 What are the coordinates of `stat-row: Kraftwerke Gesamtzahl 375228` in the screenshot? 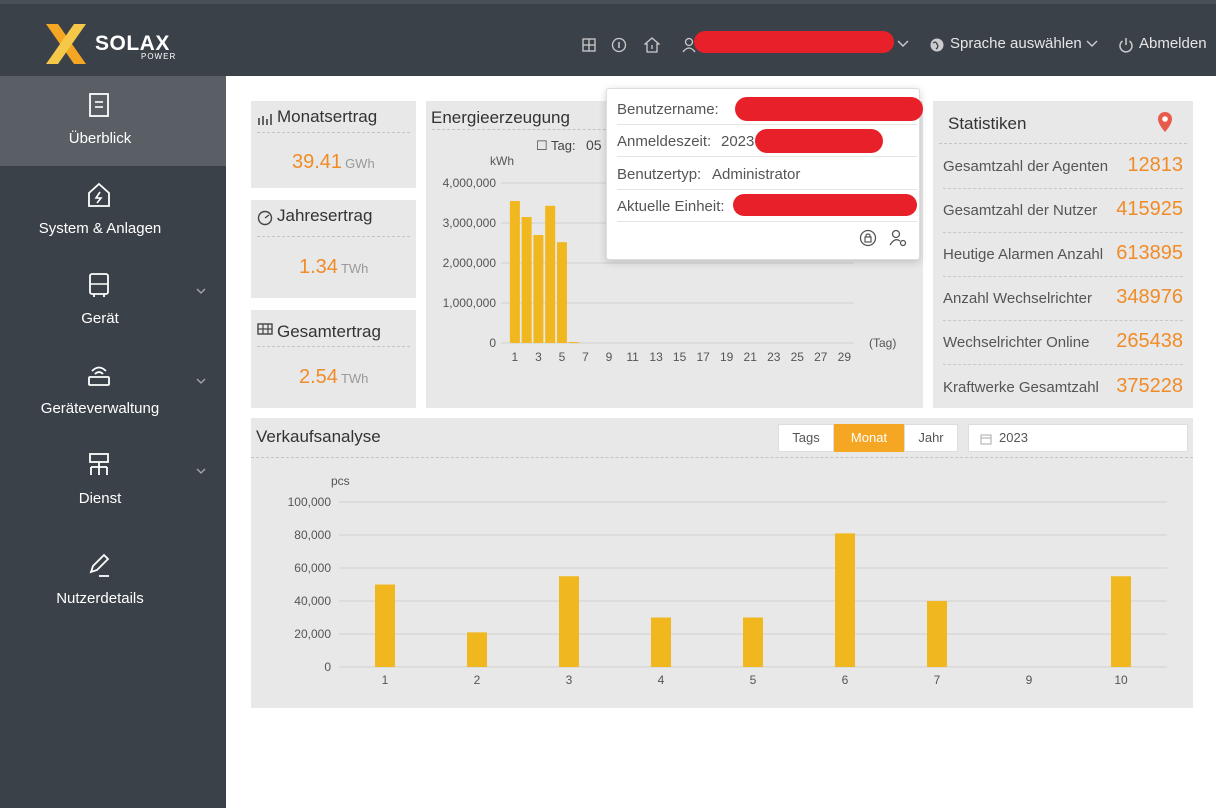 It's located at (1063, 388).